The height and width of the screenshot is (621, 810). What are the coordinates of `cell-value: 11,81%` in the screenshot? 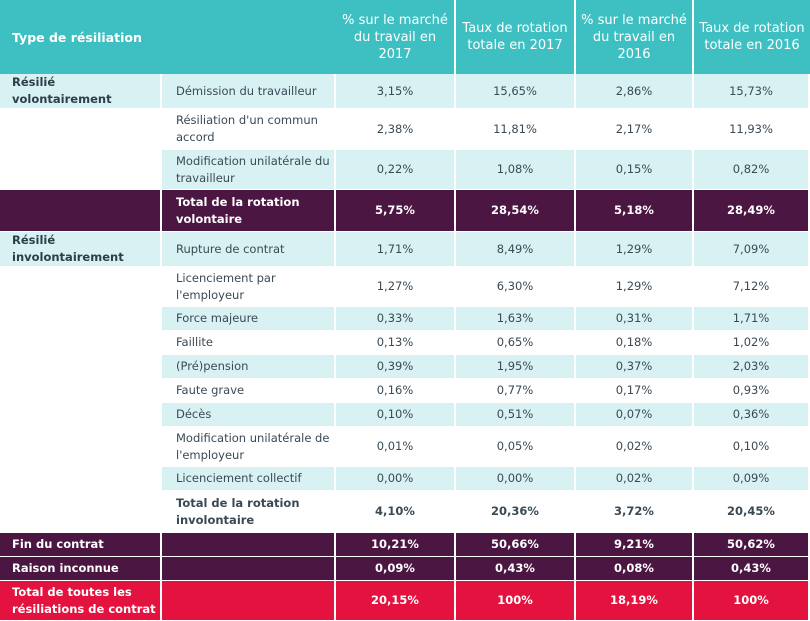 It's located at (516, 129).